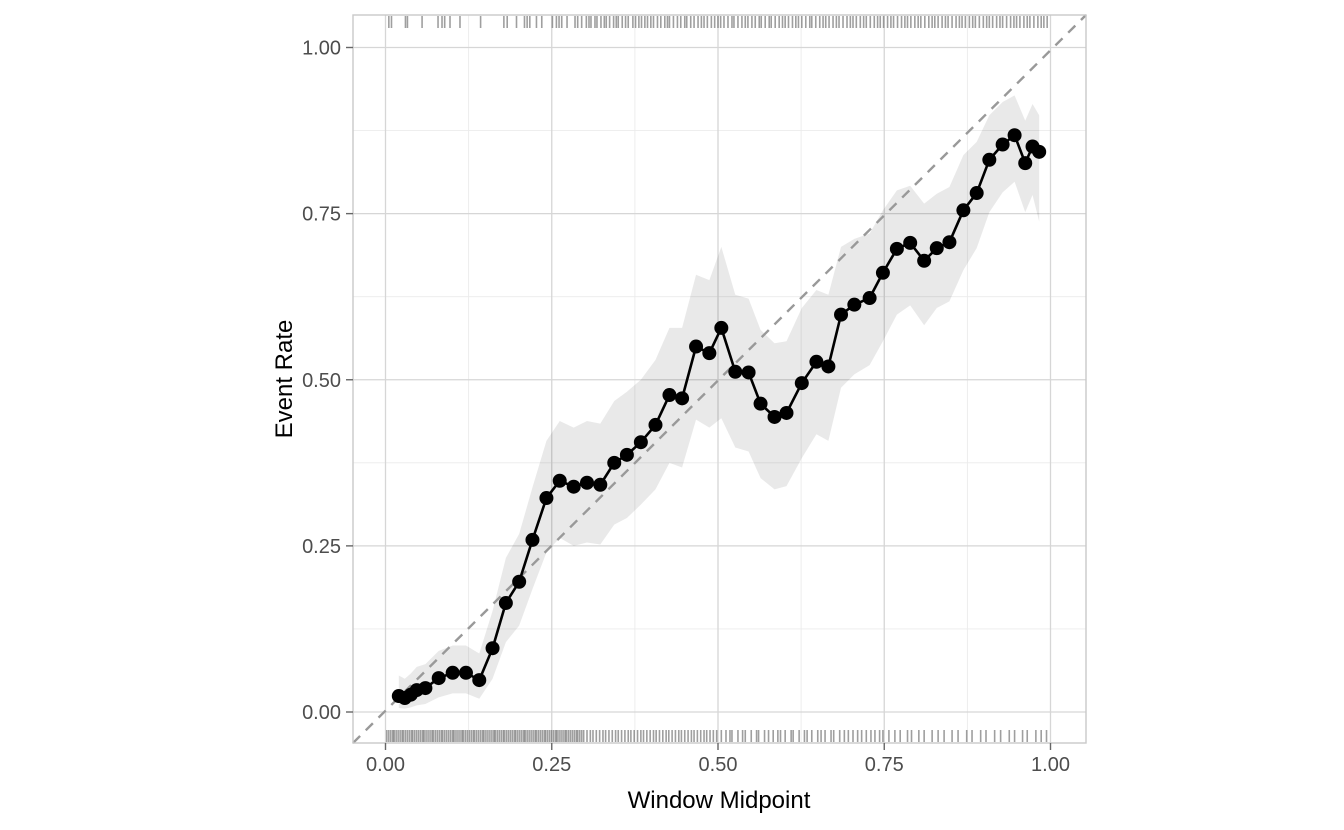 Image resolution: width=1344 pixels, height=830 pixels. I want to click on x-tick-label: 0.75, so click(884, 765).